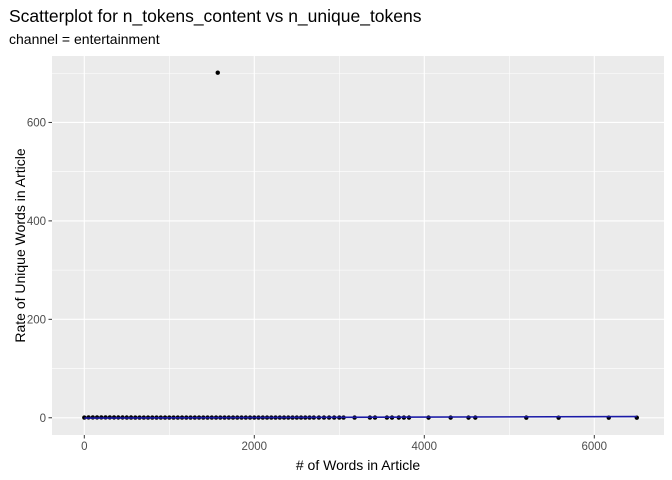 The height and width of the screenshot is (480, 672). I want to click on y-axis-title: Rate of Unique Words in Article, so click(20, 245).